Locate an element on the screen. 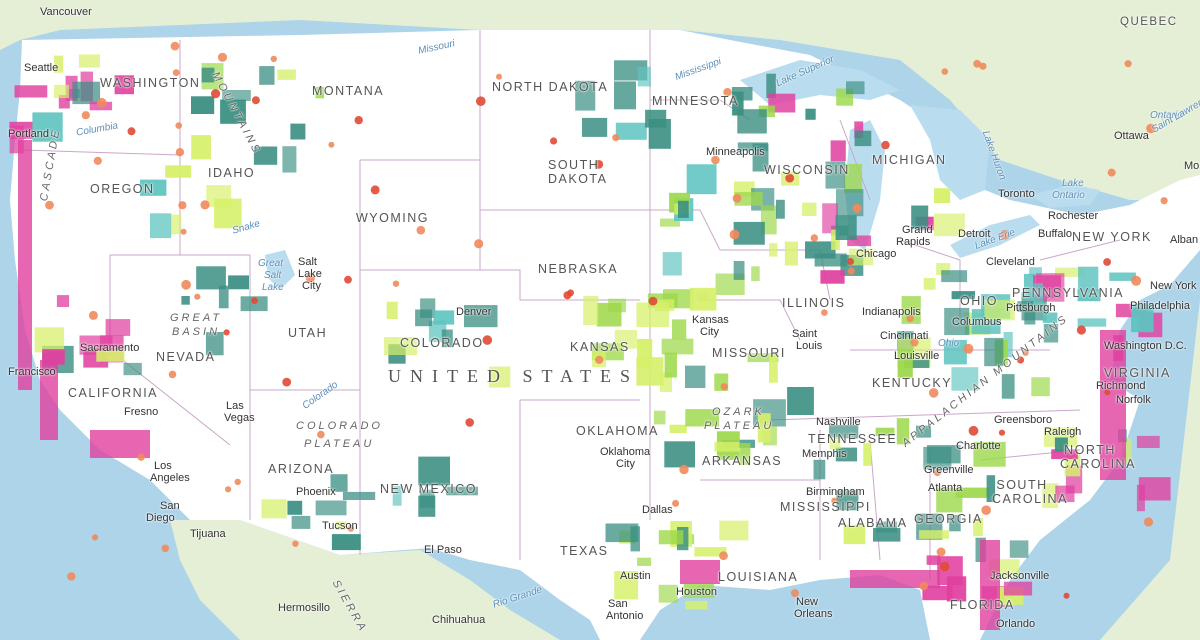 The width and height of the screenshot is (1200, 640). lake-ontario is located at coordinates (1065, 196).